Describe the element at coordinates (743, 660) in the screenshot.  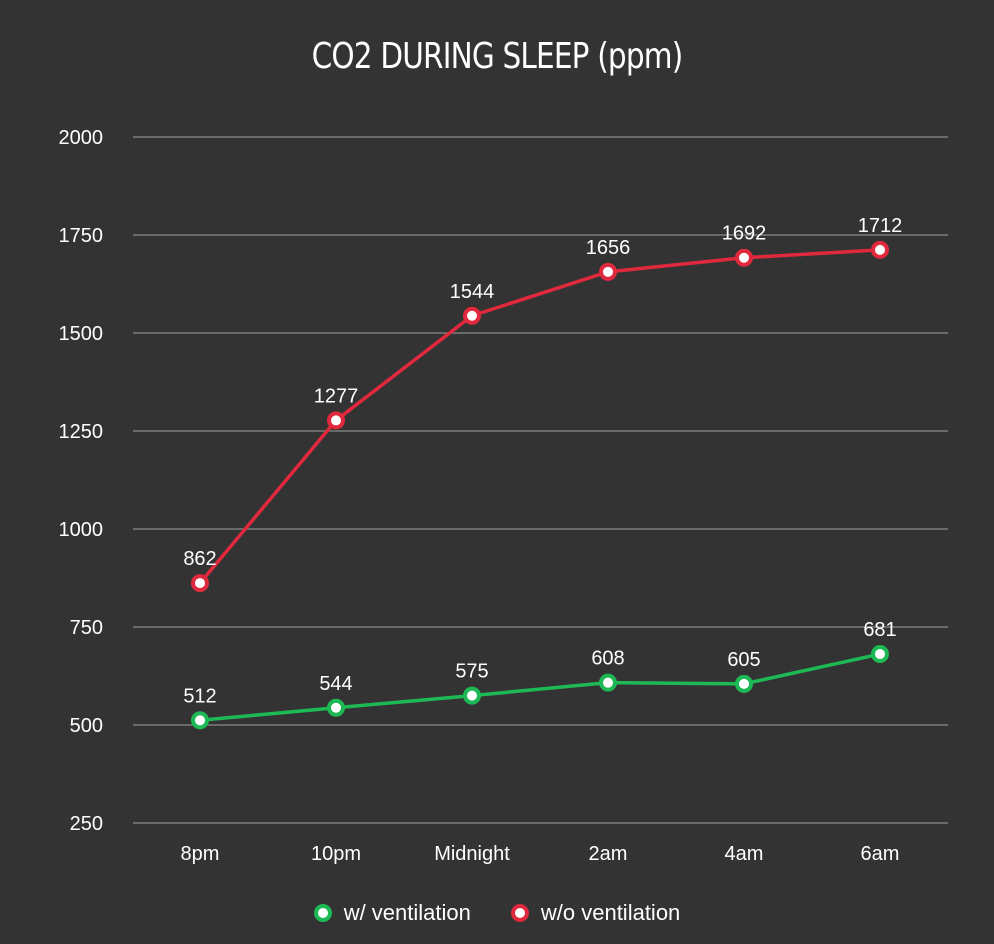
I see `data-label: 605` at that location.